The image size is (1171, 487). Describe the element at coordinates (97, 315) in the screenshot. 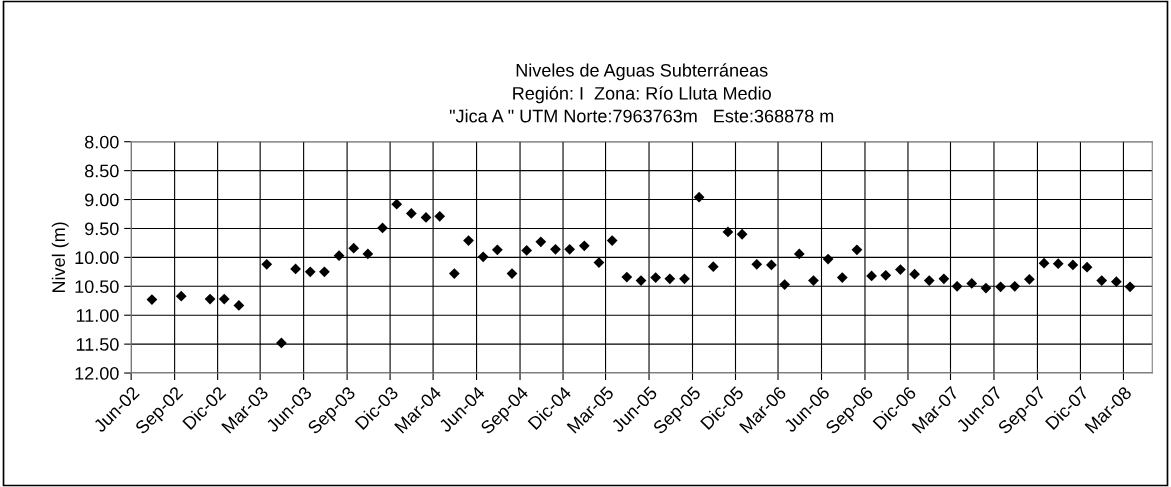

I see `y-tick-label: 11.00` at that location.